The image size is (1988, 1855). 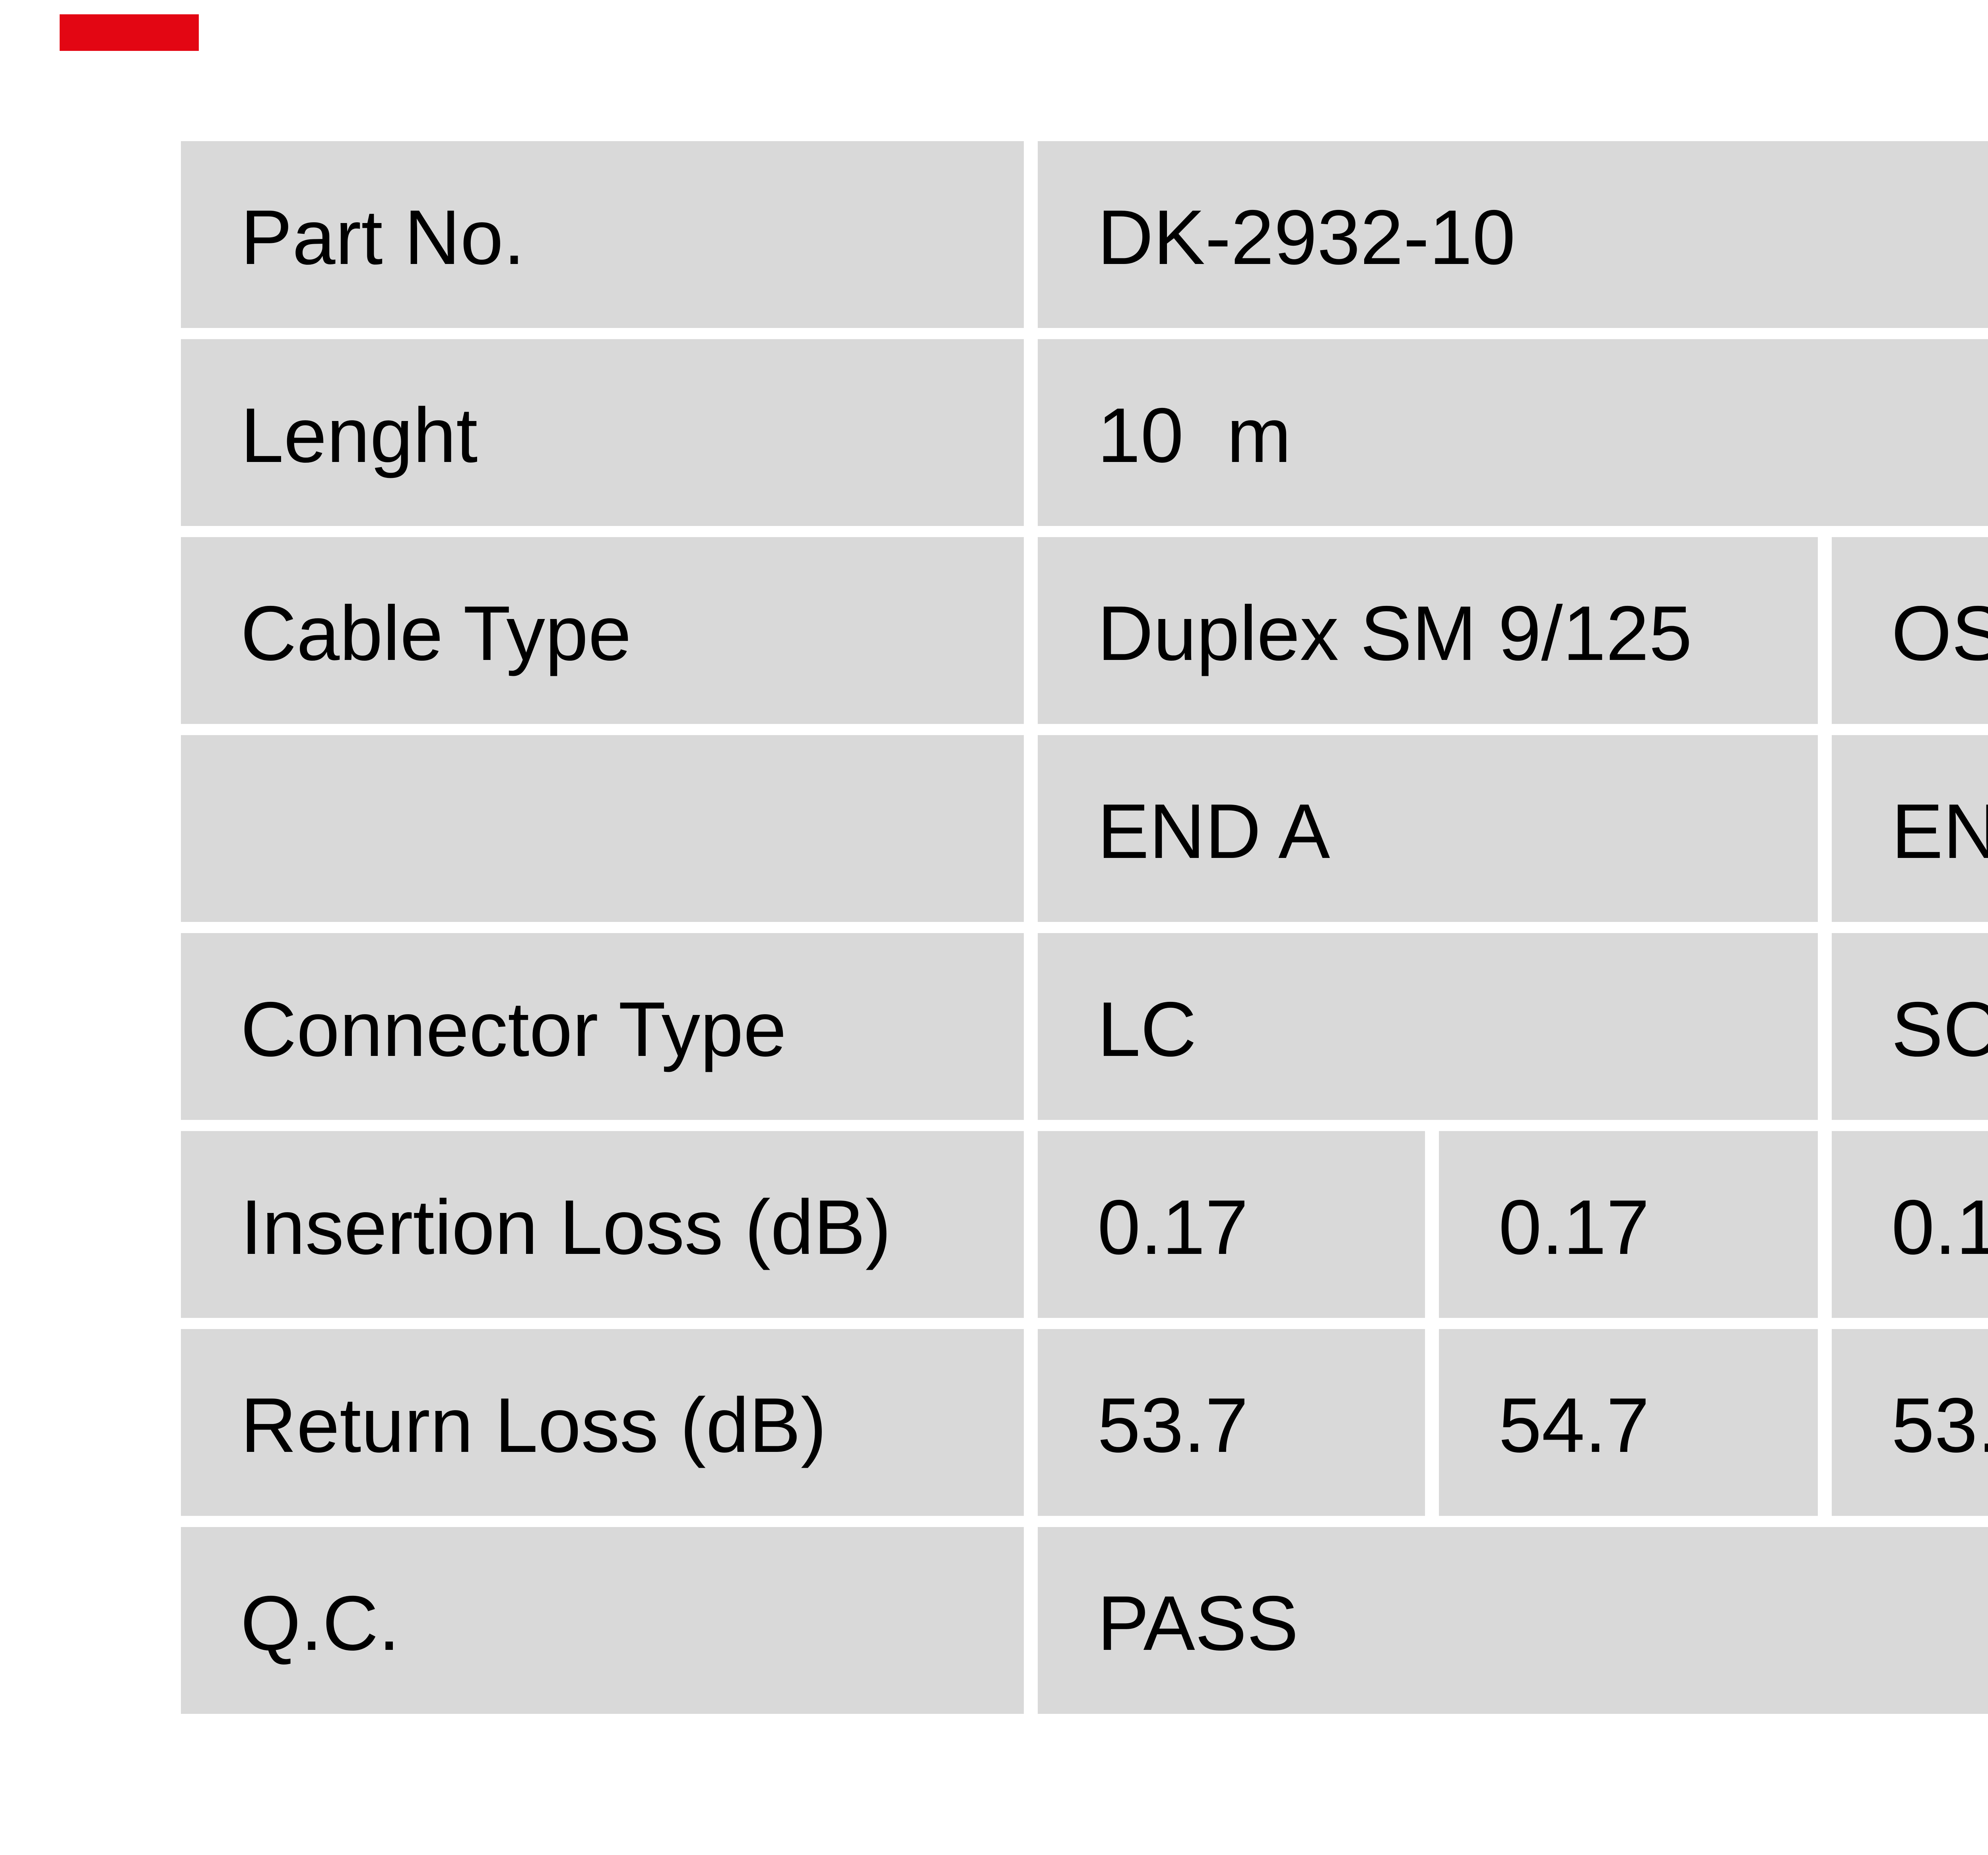 What do you see at coordinates (1910, 630) in the screenshot?
I see `value-cell-cable-type-b: OS2 LSZH` at bounding box center [1910, 630].